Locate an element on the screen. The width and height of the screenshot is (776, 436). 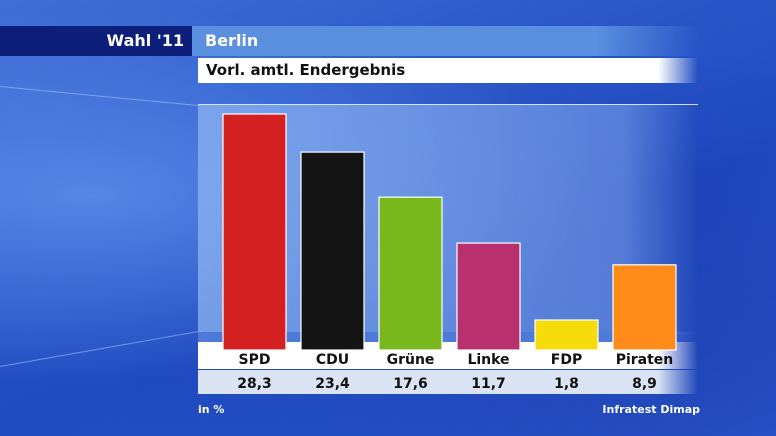
category-label: Grüne is located at coordinates (411, 360).